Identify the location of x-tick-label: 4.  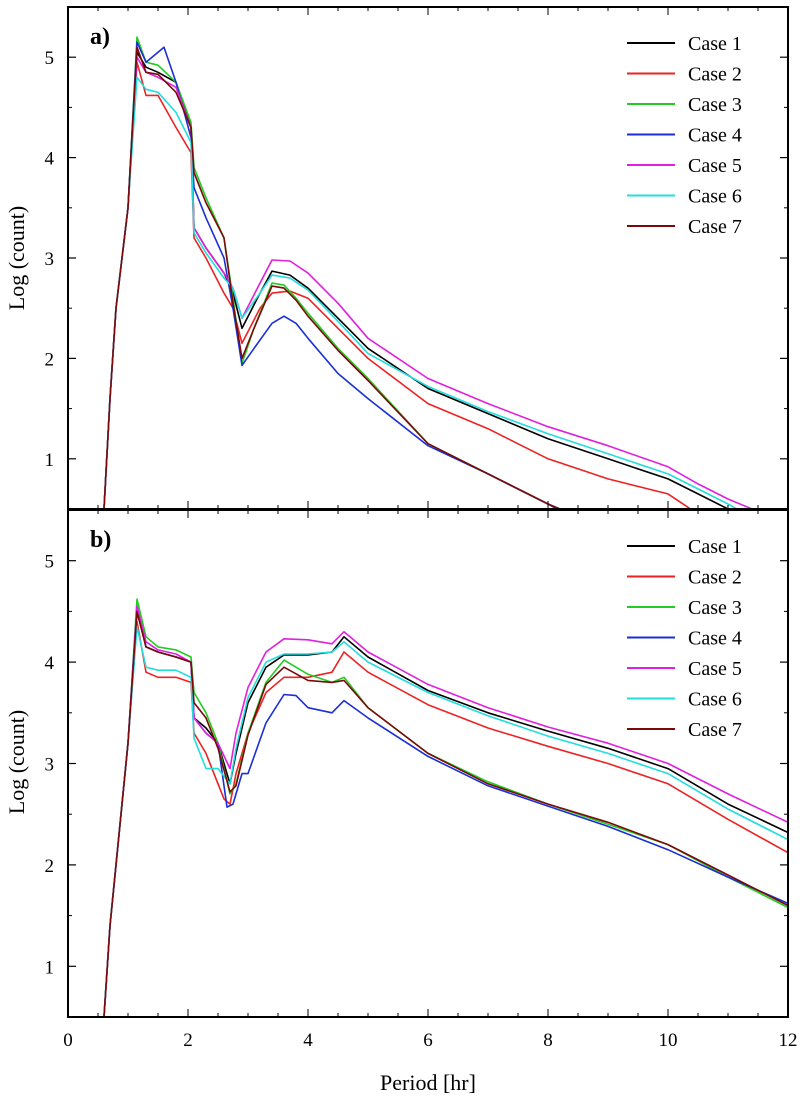
(308, 1040).